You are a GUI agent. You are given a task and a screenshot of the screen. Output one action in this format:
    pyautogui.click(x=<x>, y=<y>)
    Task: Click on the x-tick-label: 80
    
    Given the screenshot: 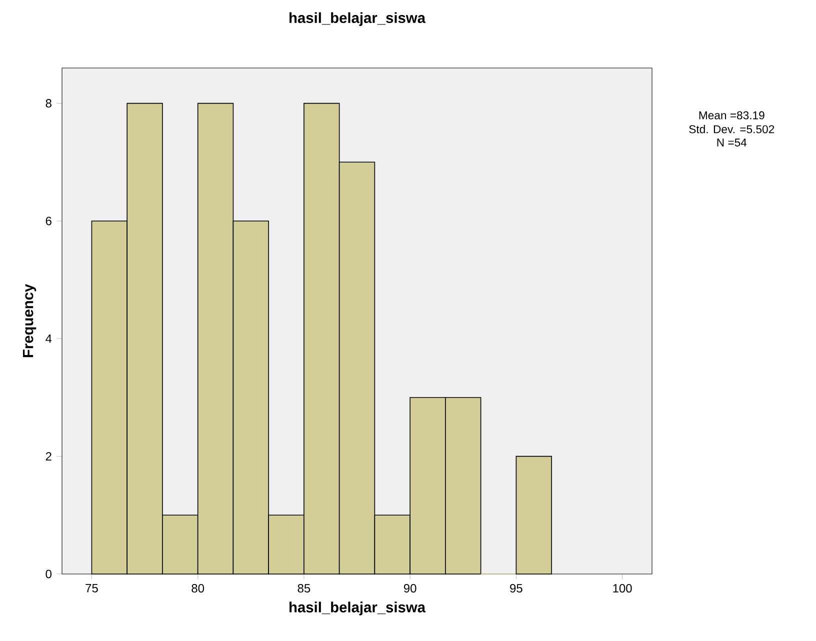 What is the action you would take?
    pyautogui.click(x=198, y=588)
    